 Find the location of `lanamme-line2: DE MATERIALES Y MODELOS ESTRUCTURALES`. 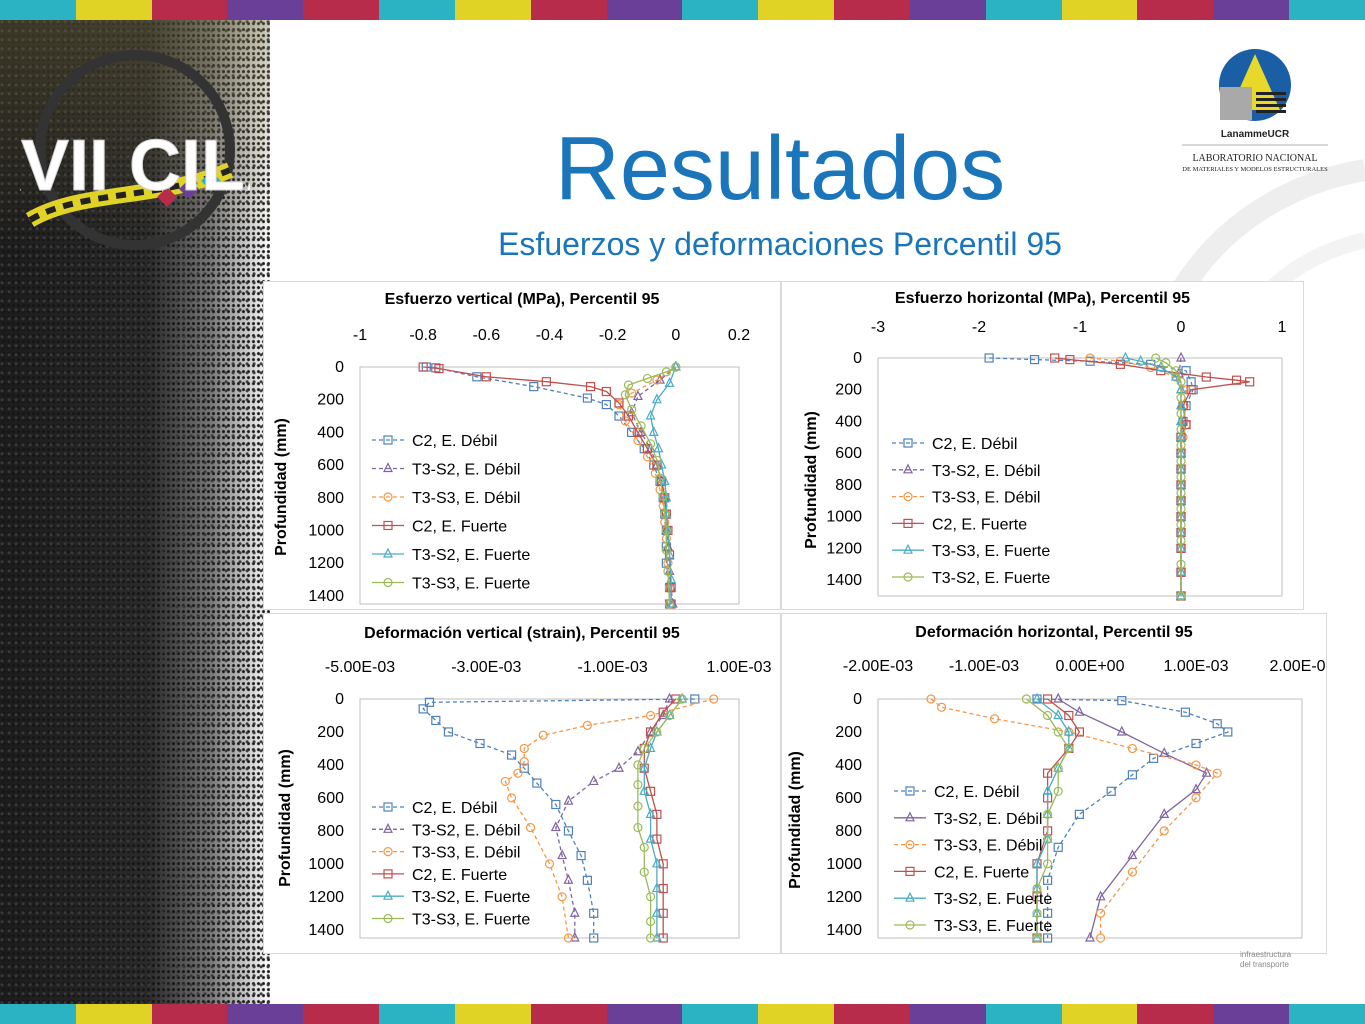

lanamme-line2: DE MATERIALES Y MODELOS ESTRUCTURALES is located at coordinates (1255, 169).